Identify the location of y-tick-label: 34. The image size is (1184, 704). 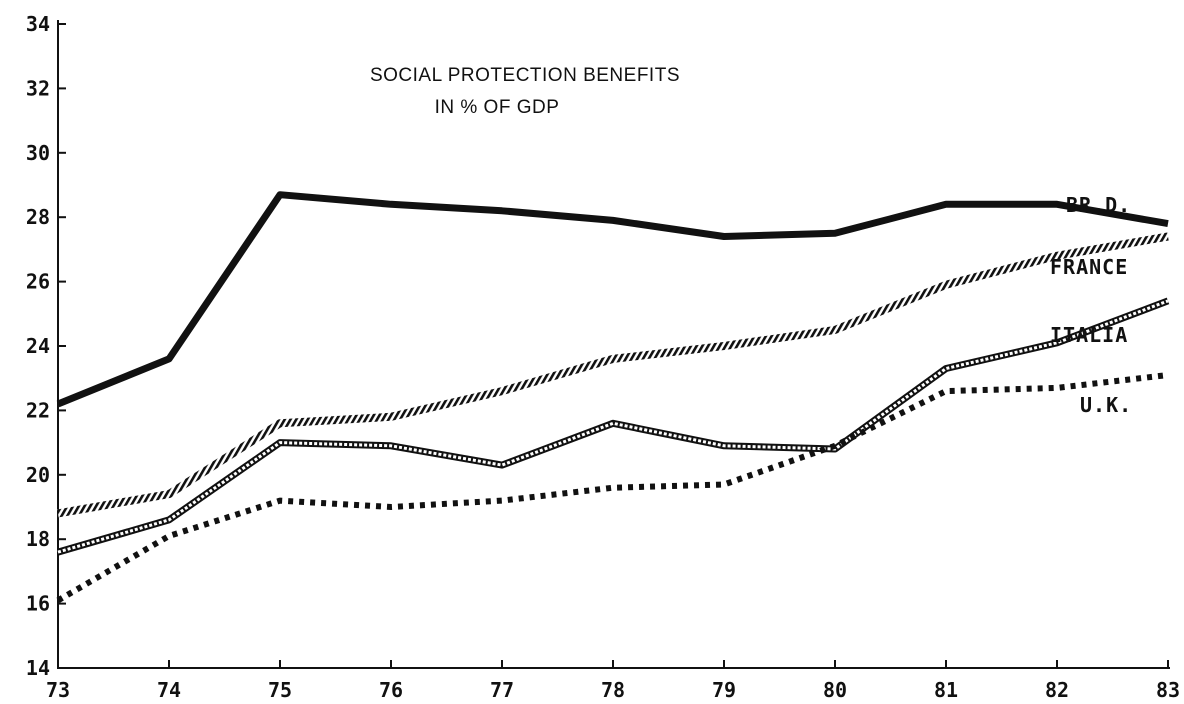
(38, 24).